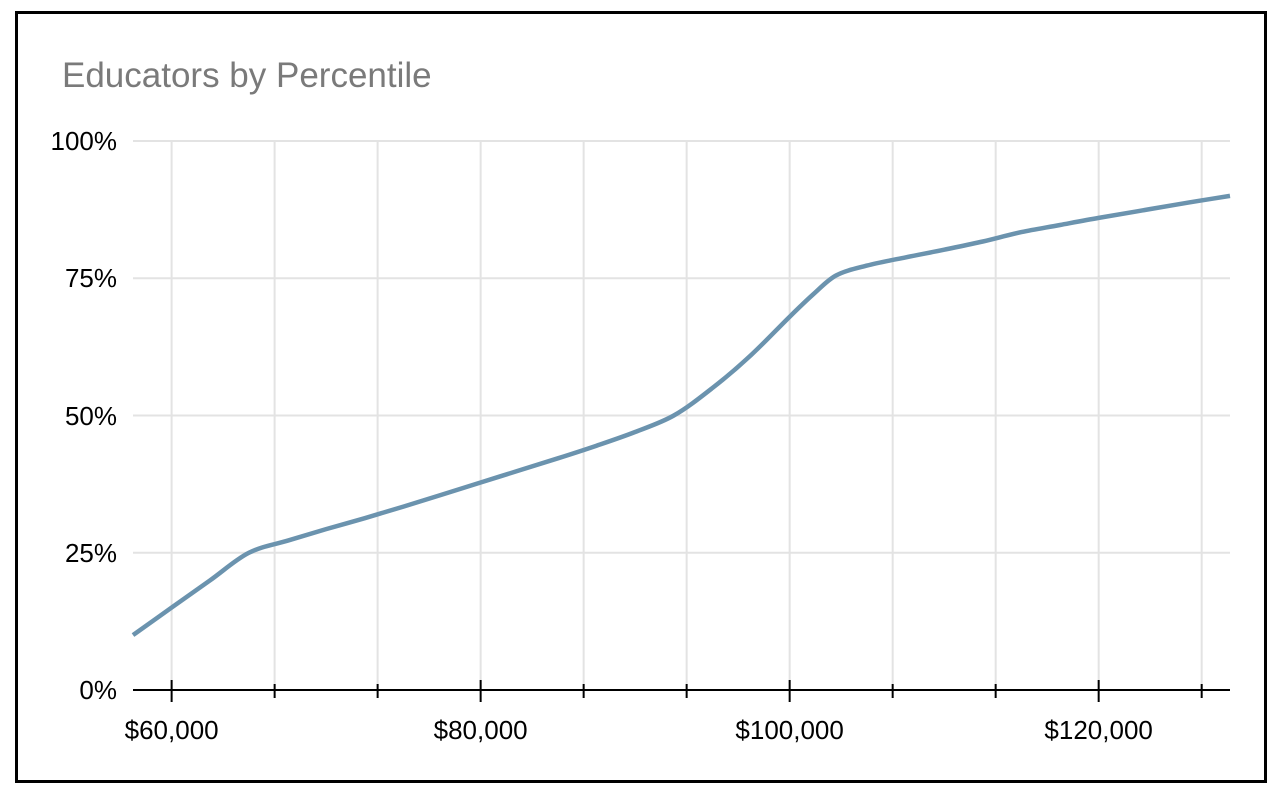 The image size is (1280, 790). Describe the element at coordinates (1098, 730) in the screenshot. I see `x-tick-label: $120,000` at that location.